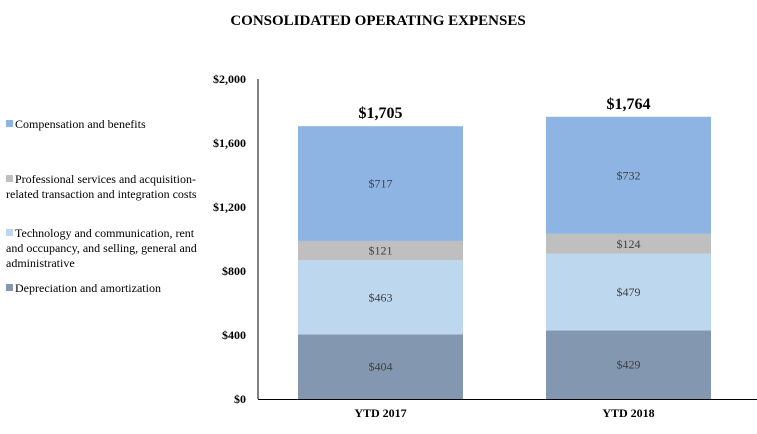 The image size is (757, 434). Describe the element at coordinates (380, 413) in the screenshot. I see `x-tick-label: YTD 2017` at that location.